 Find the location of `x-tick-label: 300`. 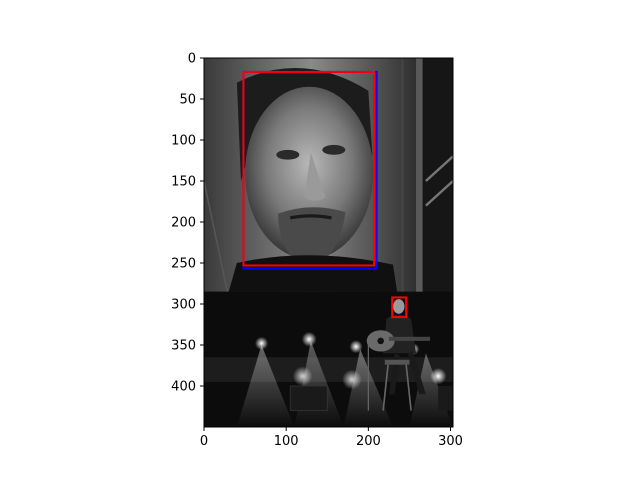

x-tick-label: 300 is located at coordinates (450, 441).